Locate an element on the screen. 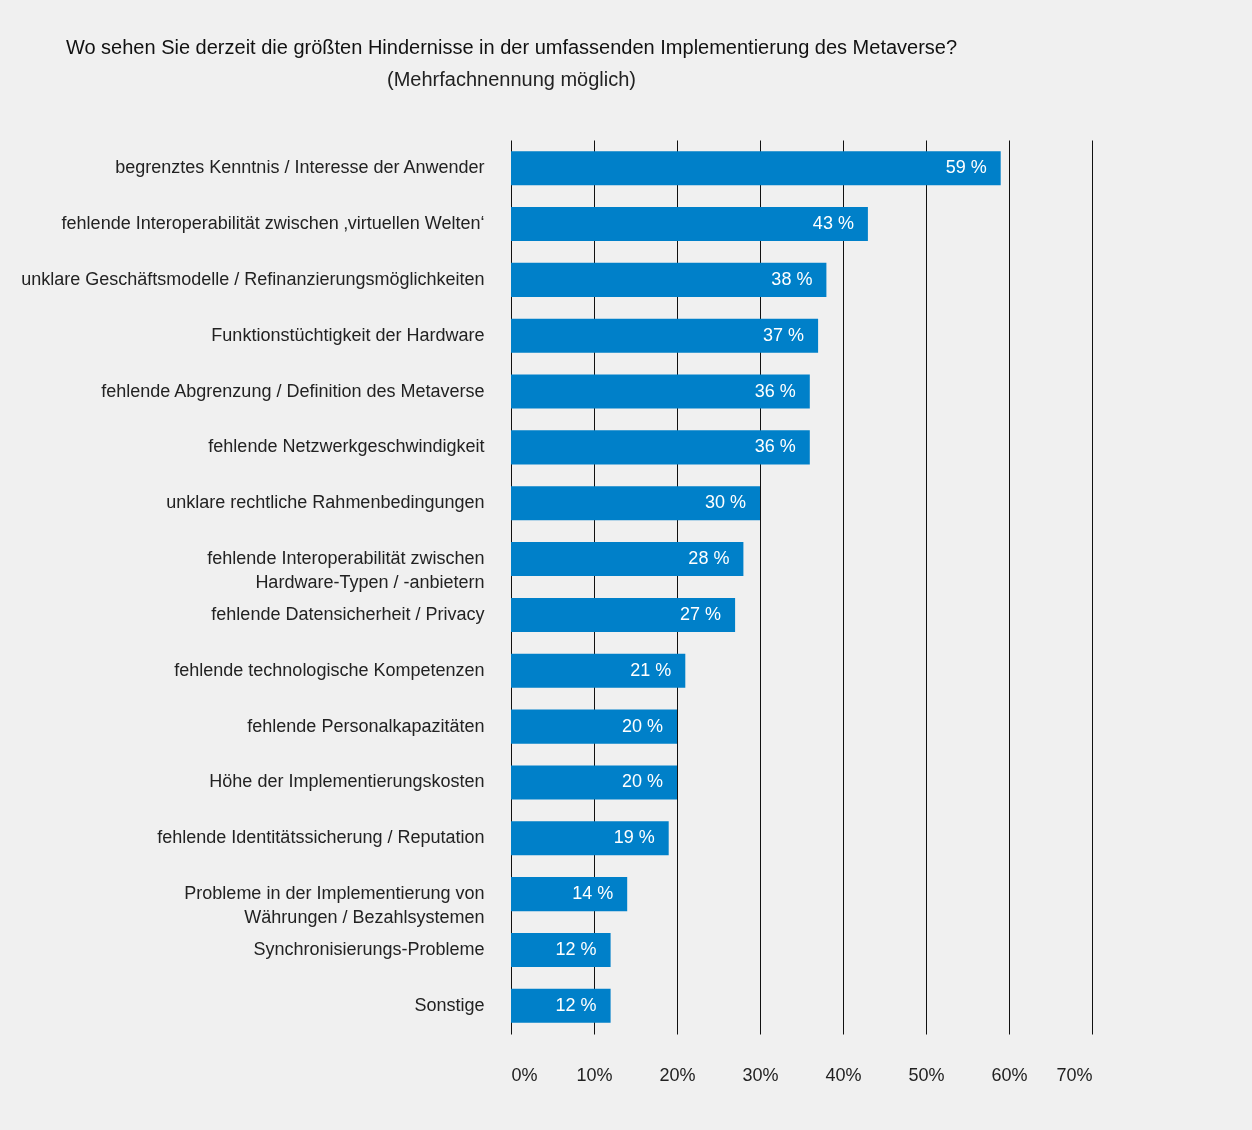 This screenshot has height=1130, width=1252. x-tick-label: 30% is located at coordinates (760, 1074).